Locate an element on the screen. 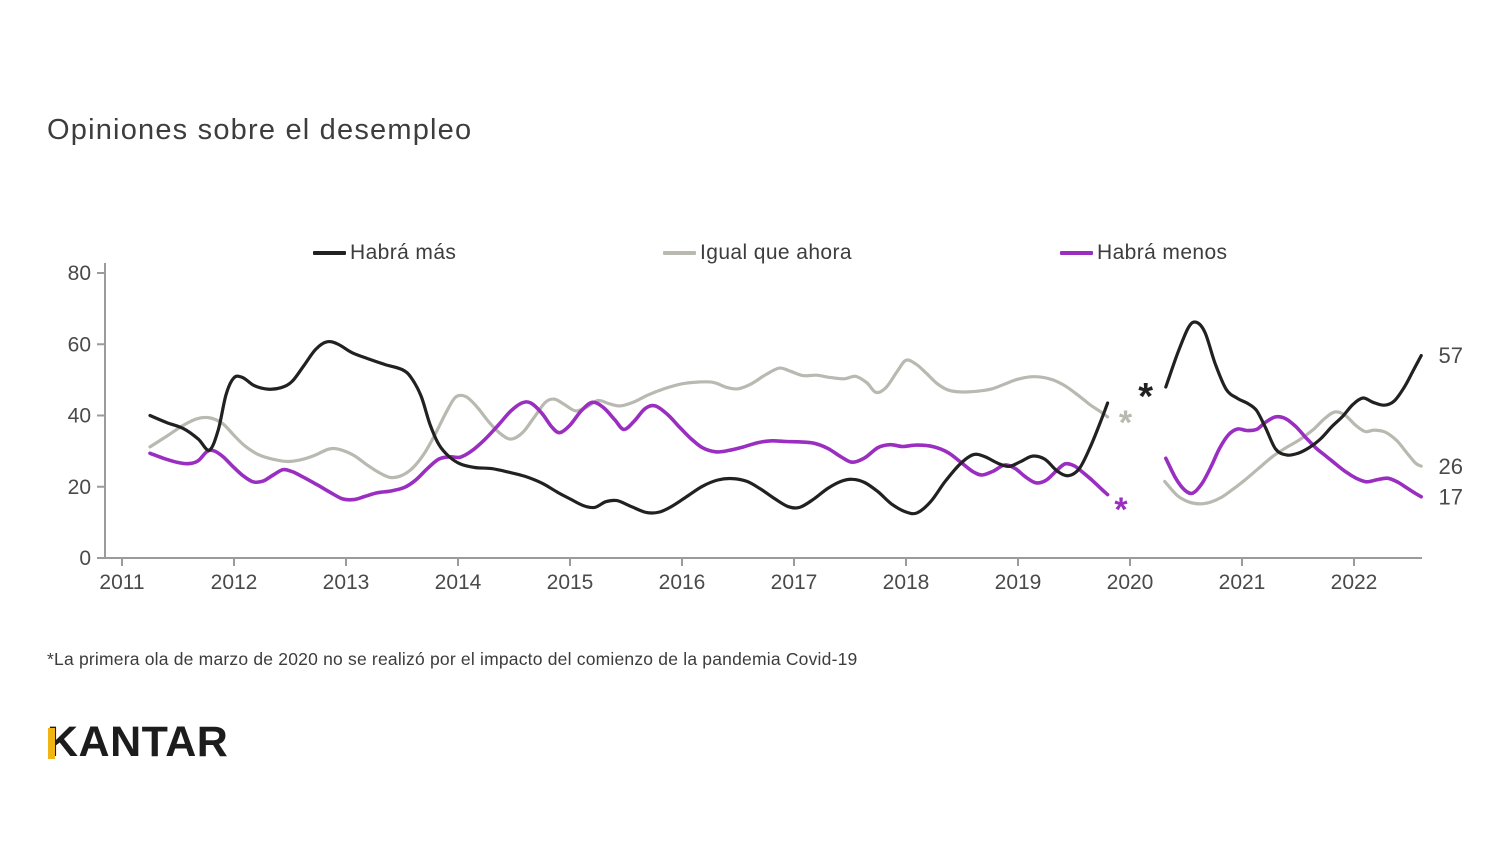  series-end-value-label: 26 is located at coordinates (1451, 466).